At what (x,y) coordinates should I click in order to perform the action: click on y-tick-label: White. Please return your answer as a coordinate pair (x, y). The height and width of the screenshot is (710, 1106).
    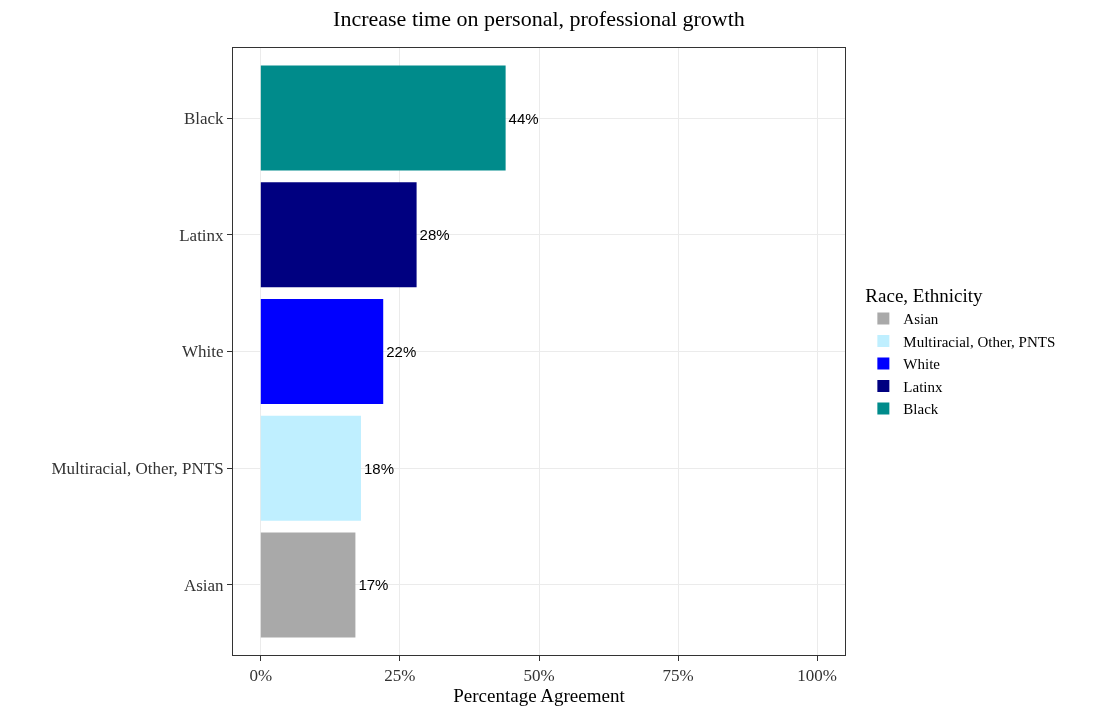
    Looking at the image, I should click on (203, 352).